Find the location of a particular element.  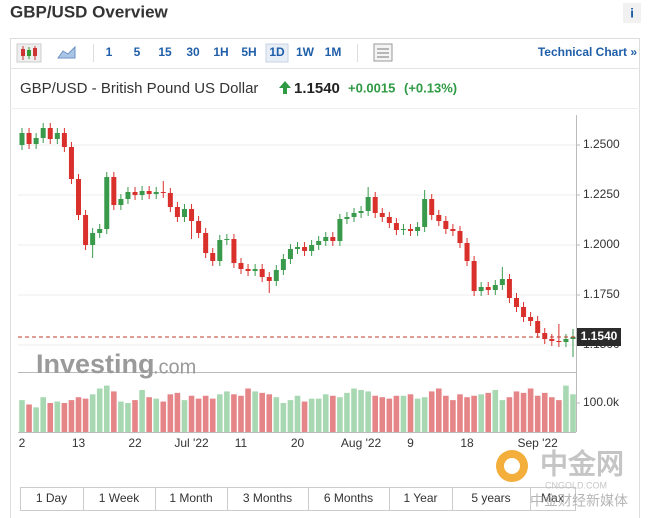

range-button is located at coordinates (553, 499).